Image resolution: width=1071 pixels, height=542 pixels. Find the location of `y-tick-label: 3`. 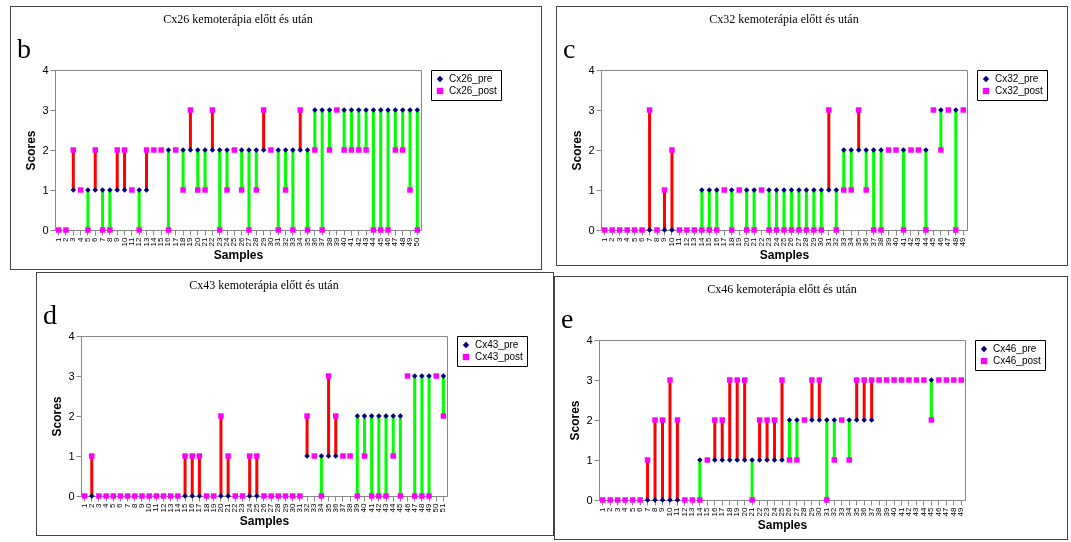

y-tick-label: 3 is located at coordinates (589, 379).